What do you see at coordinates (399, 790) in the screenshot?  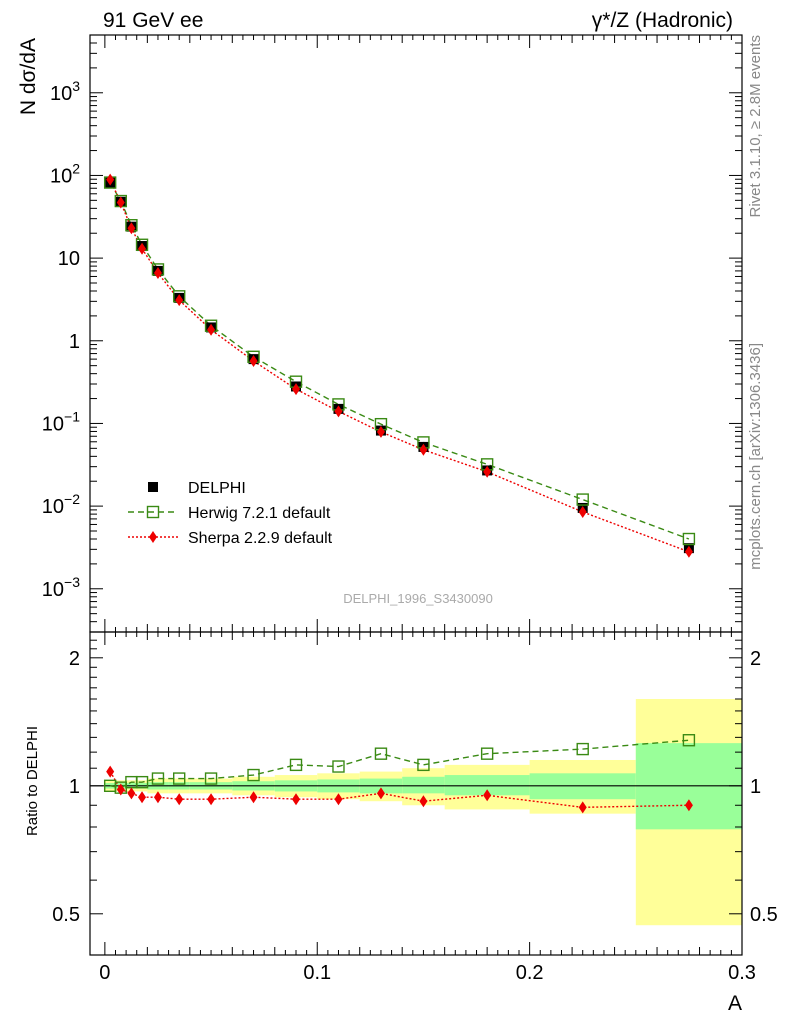 I see `sherpa-ratio-line` at bounding box center [399, 790].